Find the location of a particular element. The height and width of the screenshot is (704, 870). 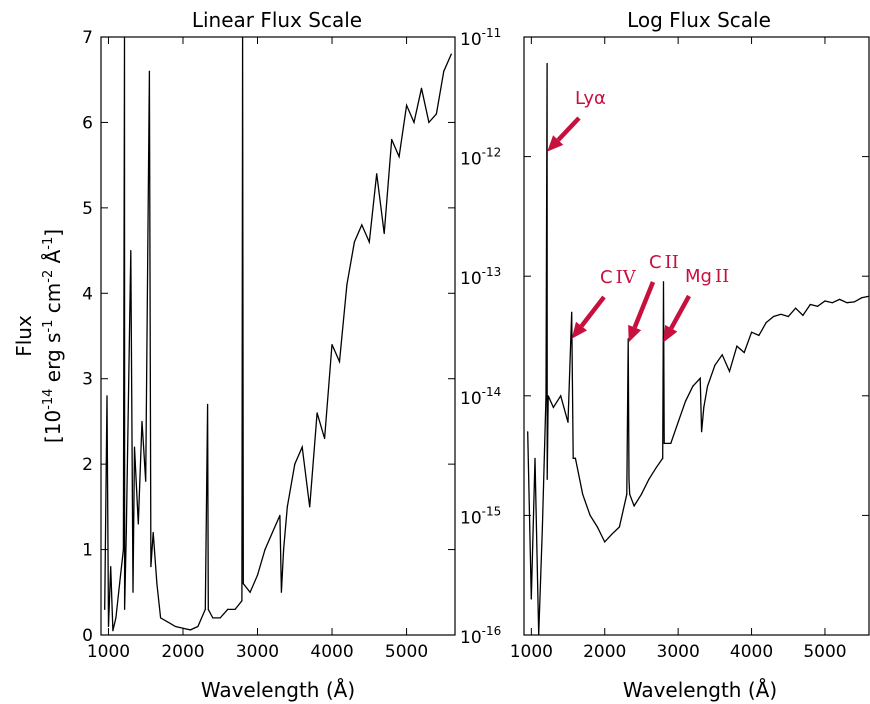

left-y-tick-label: 5 is located at coordinates (87, 209).